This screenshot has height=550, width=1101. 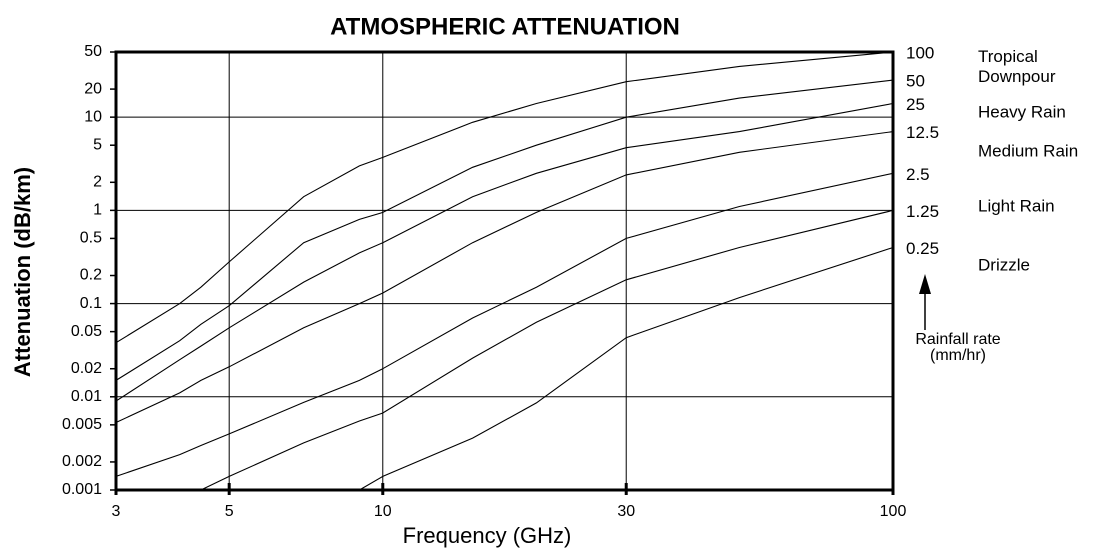 I want to click on rain-category: Light Rain, so click(x=1016, y=205).